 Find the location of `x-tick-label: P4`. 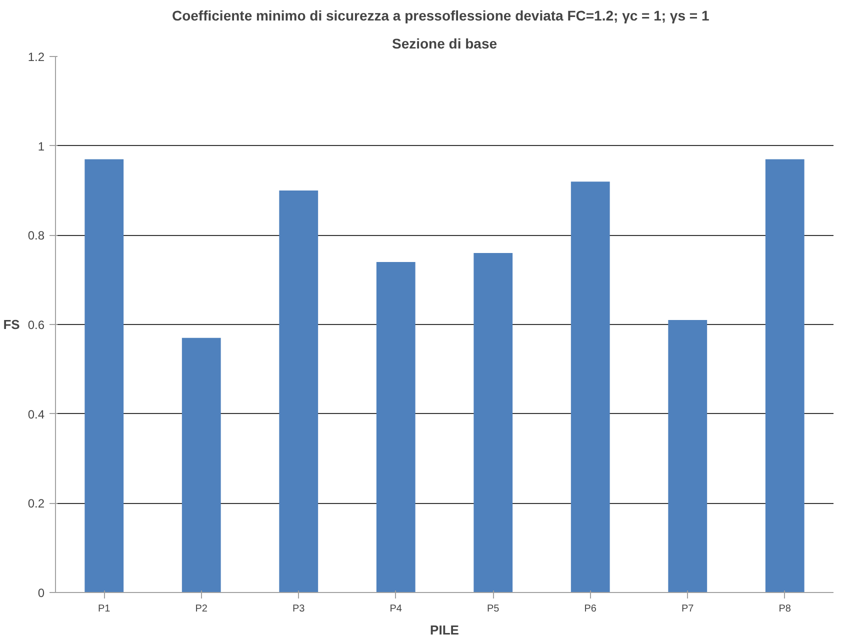

x-tick-label: P4 is located at coordinates (396, 609).